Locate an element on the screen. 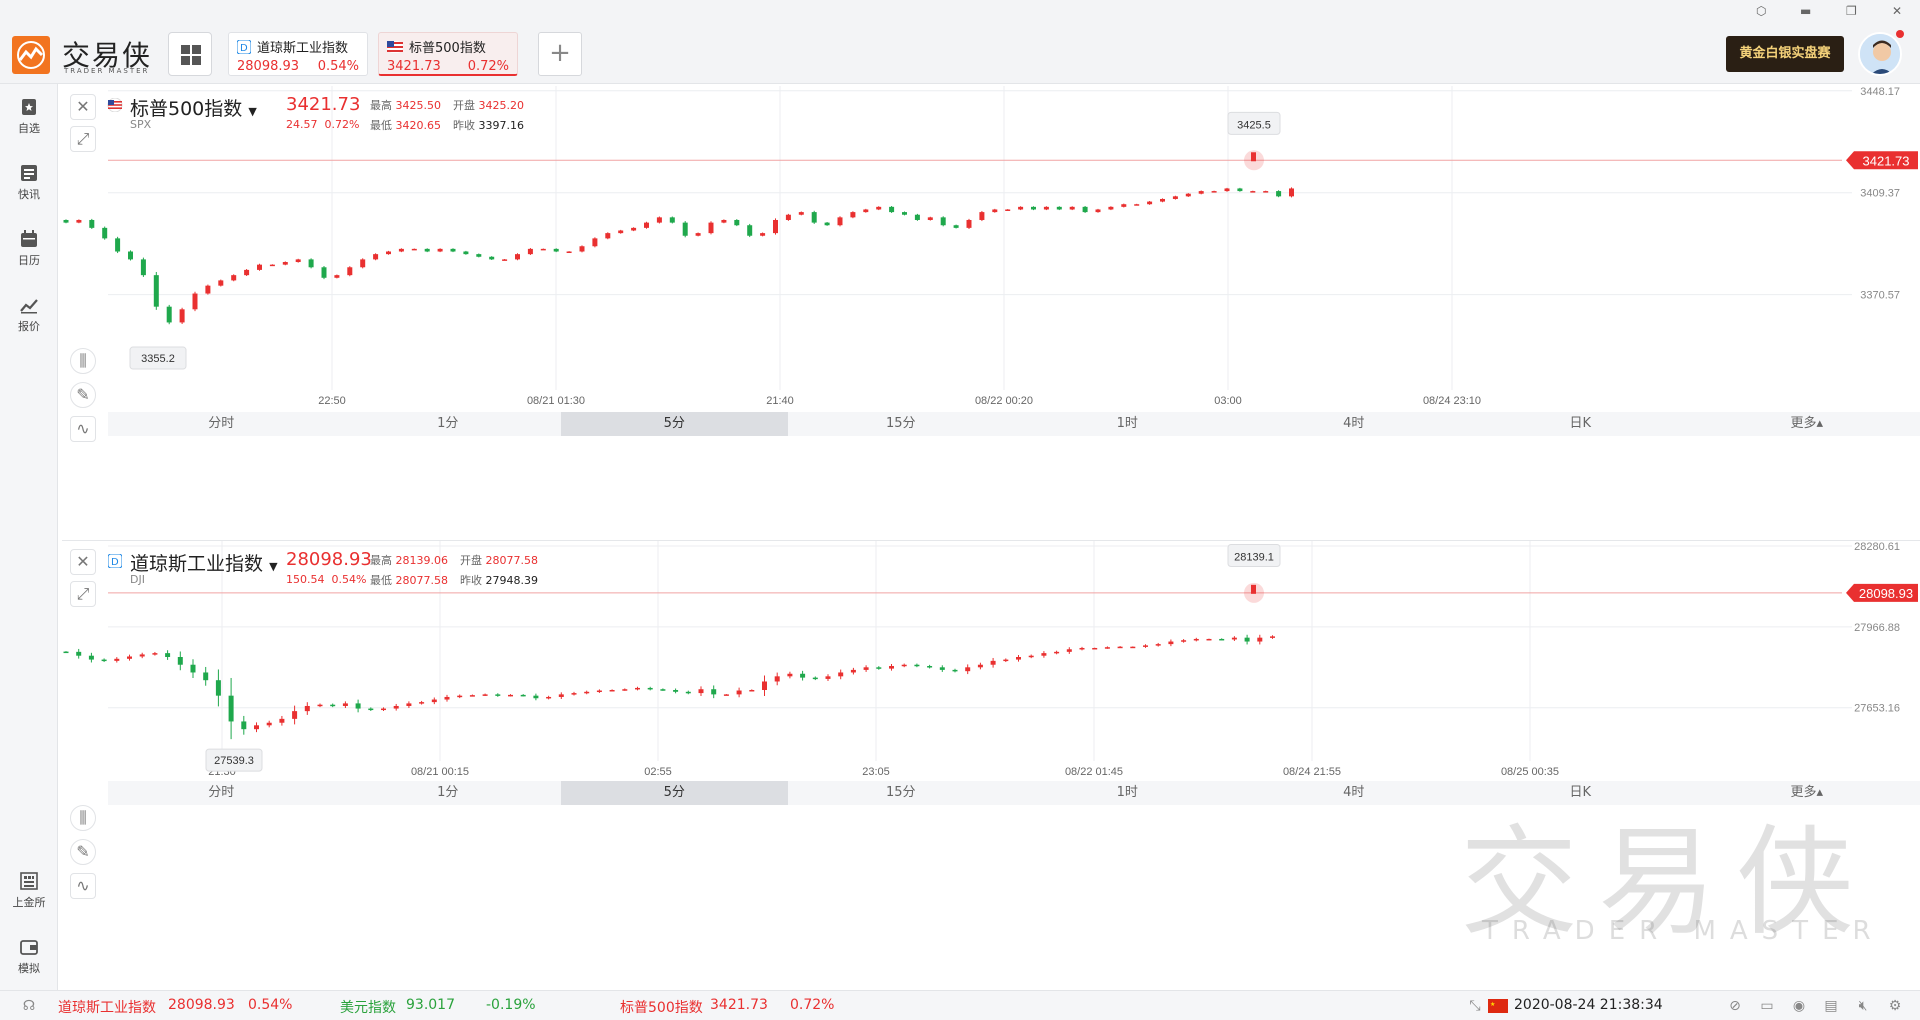 This screenshot has height=1020, width=1920. camera-icon: ◉ is located at coordinates (1799, 1006).